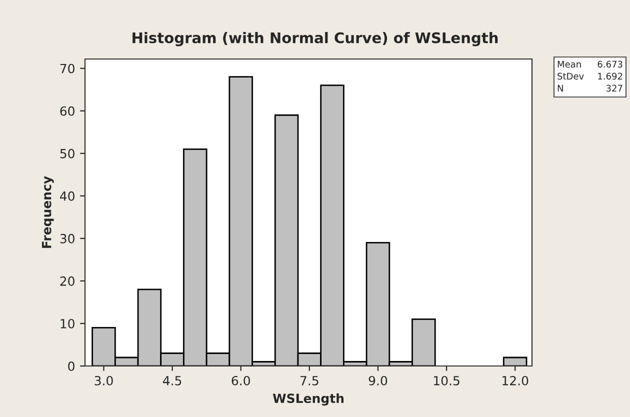 The height and width of the screenshot is (417, 630). I want to click on text: 327, so click(614, 88).